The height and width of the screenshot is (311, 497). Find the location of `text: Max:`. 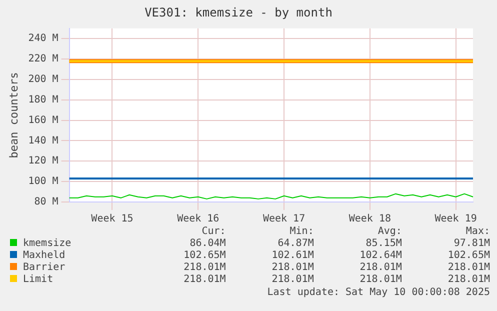

text: Max: is located at coordinates (477, 232).